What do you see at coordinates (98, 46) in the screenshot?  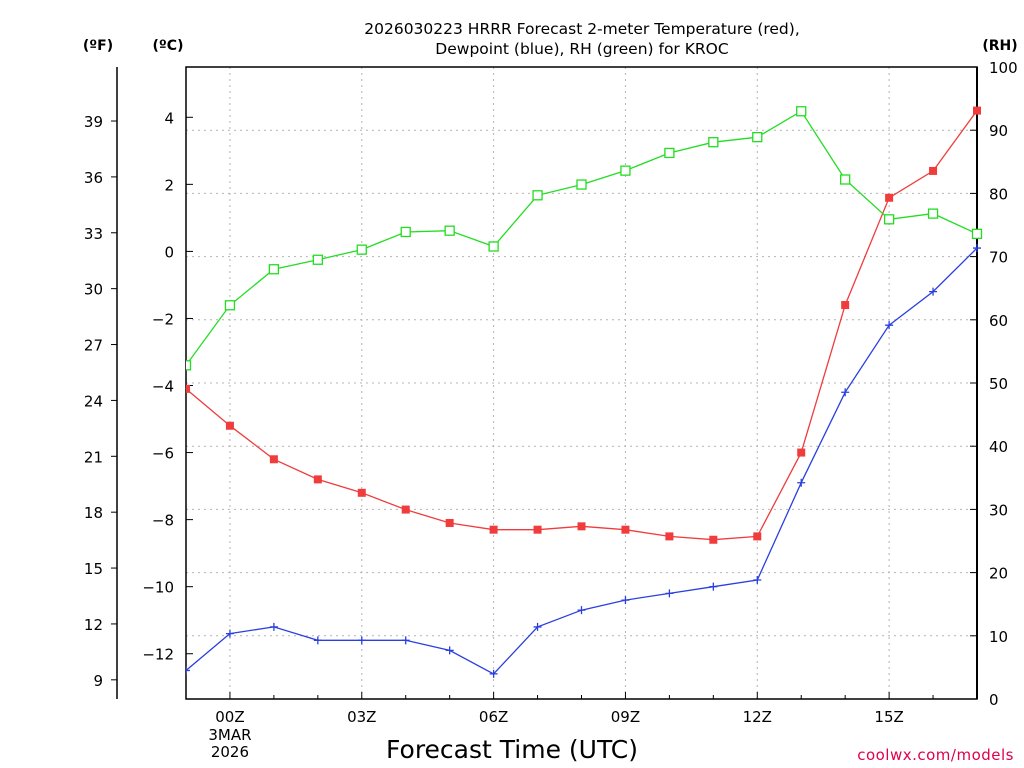 I see `fahrenheit-unit-label: (ºF)` at bounding box center [98, 46].